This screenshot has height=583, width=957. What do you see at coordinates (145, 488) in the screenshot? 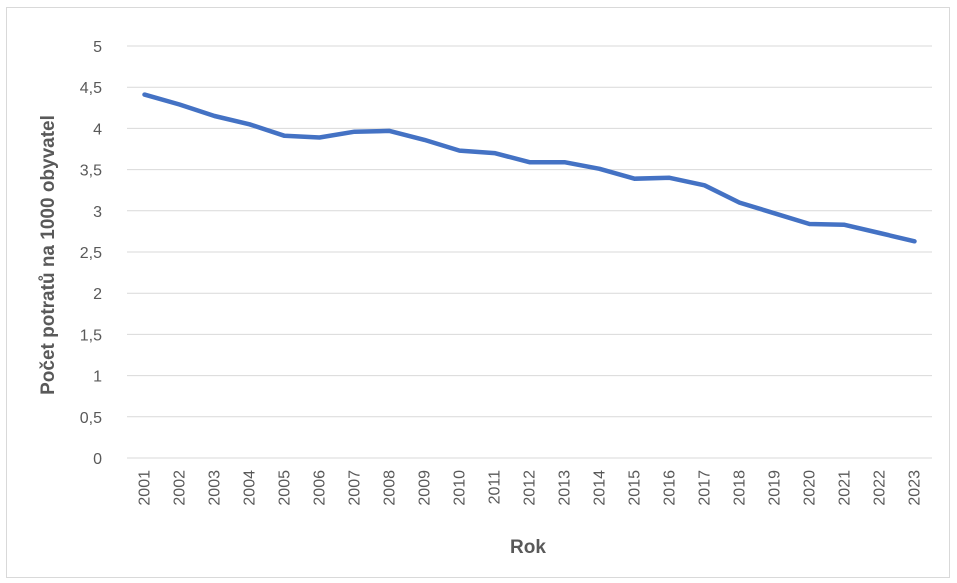
I see `x-tick-label: 2001` at bounding box center [145, 488].